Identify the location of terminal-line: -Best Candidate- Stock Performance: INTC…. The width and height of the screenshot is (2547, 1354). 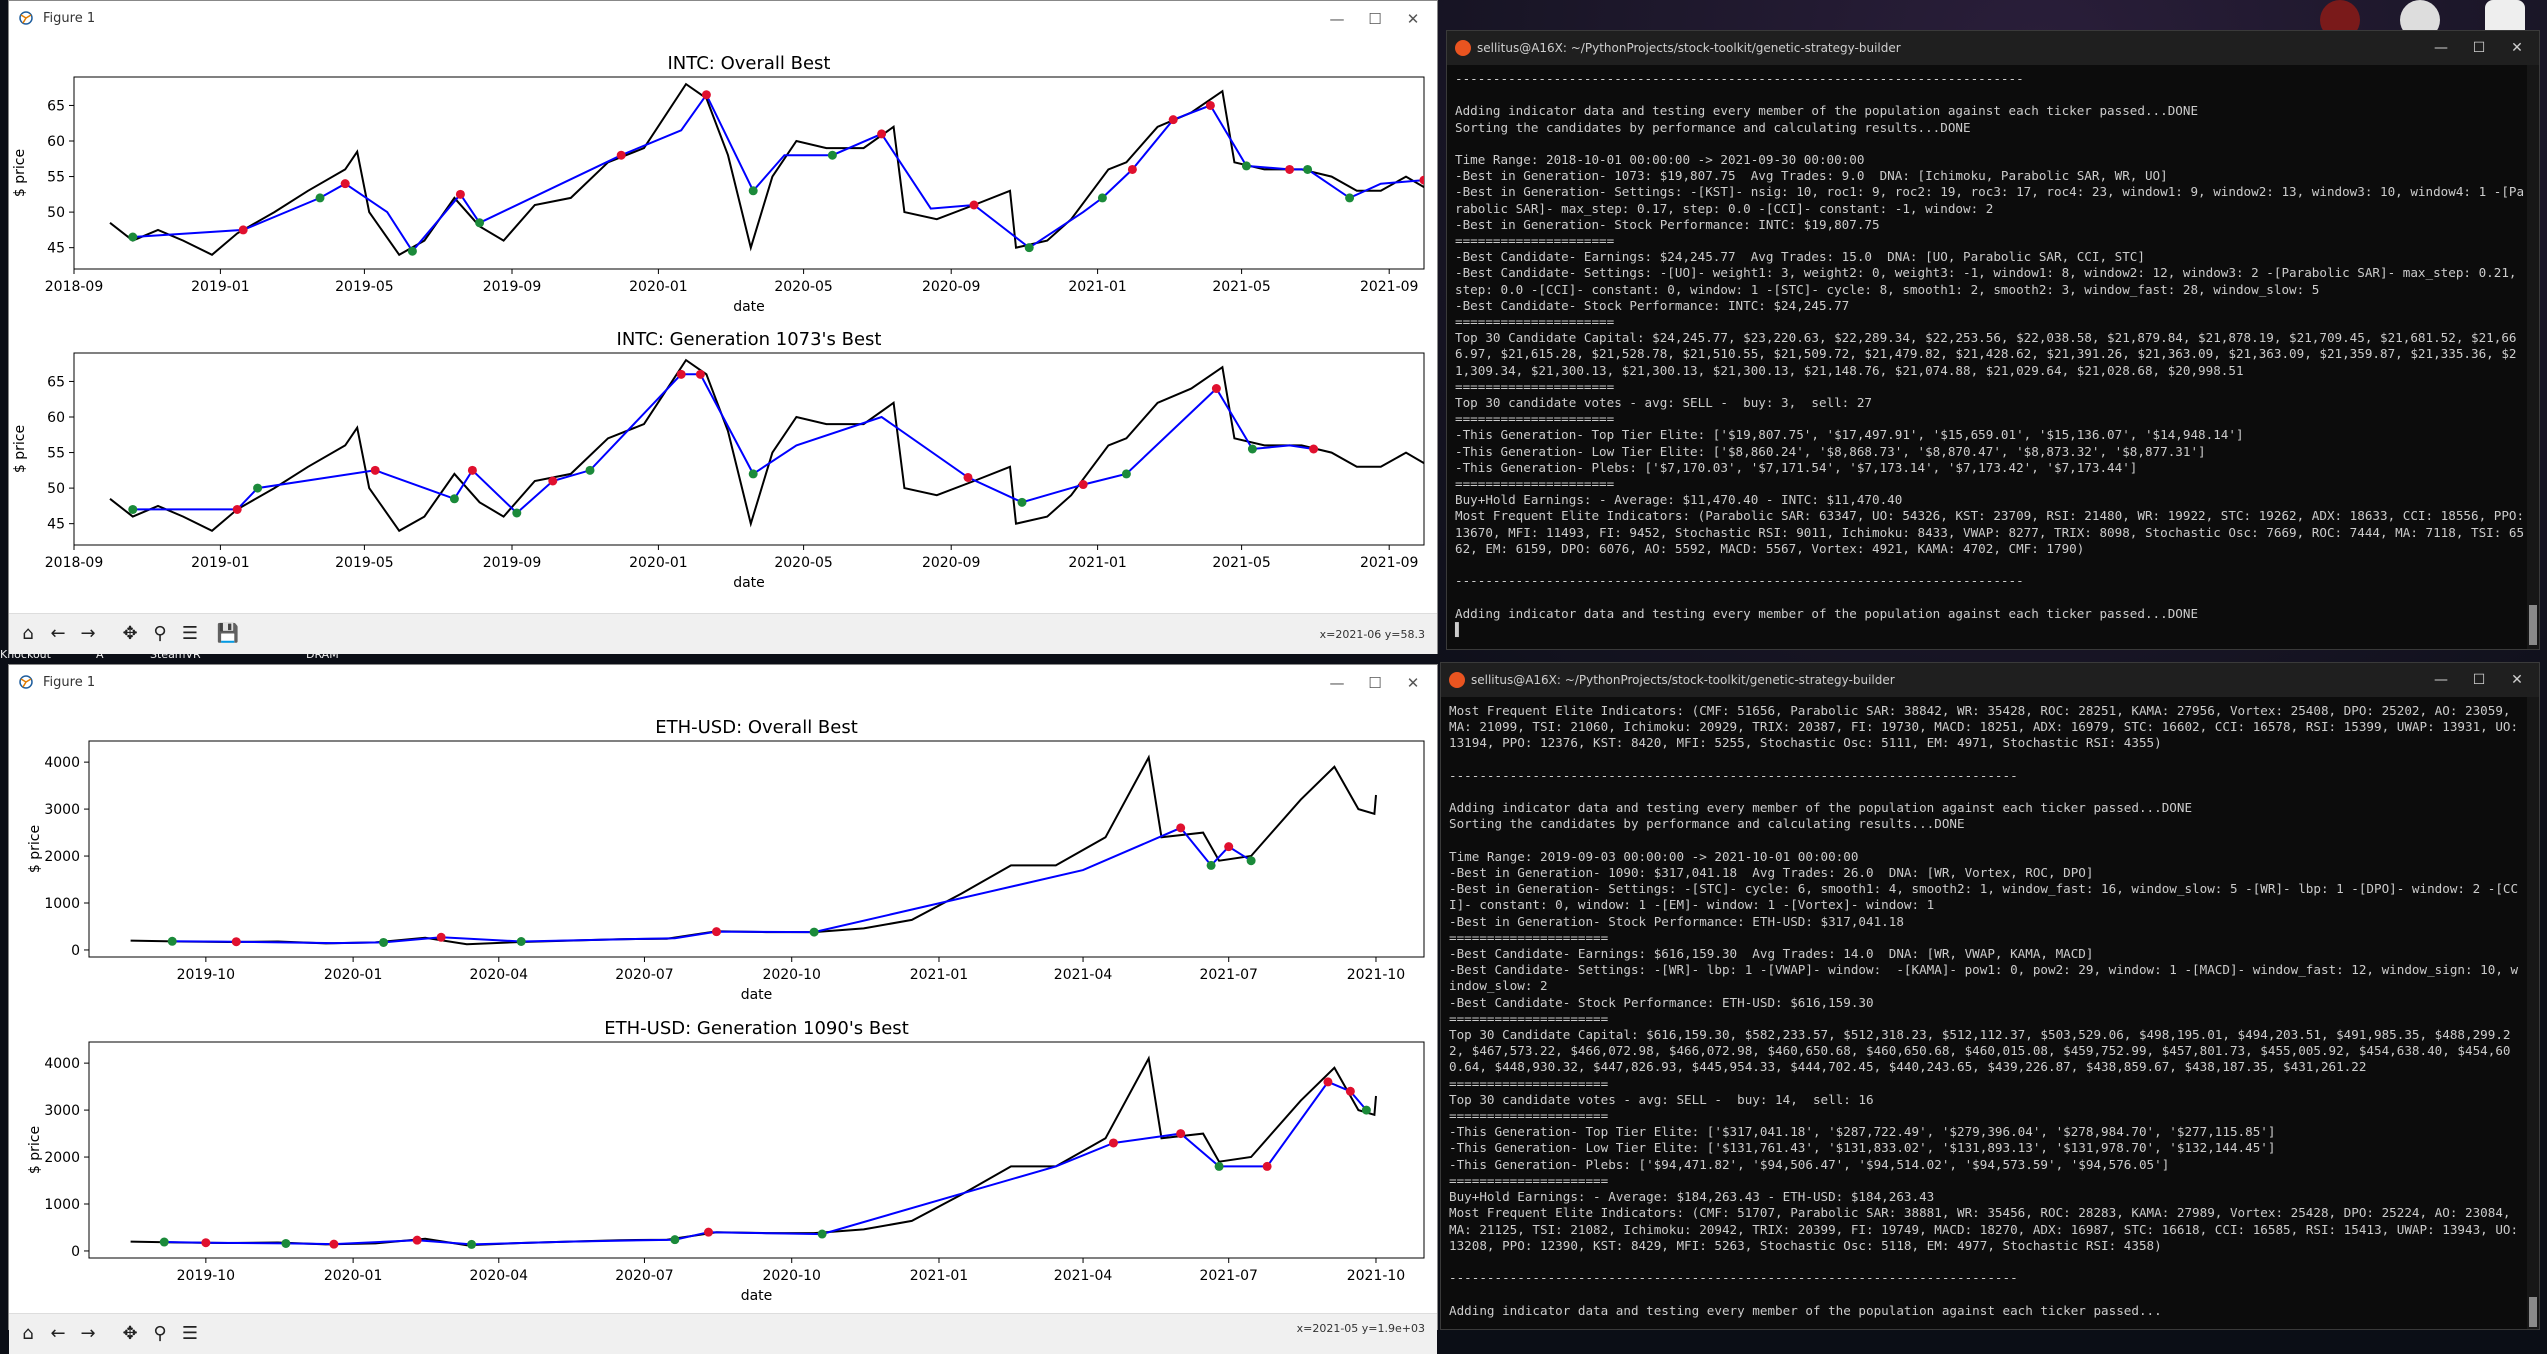
(1652, 305).